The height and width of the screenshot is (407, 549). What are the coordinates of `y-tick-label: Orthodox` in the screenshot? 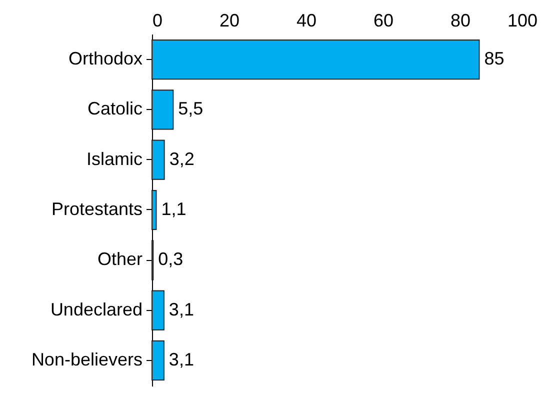 It's located at (105, 58).